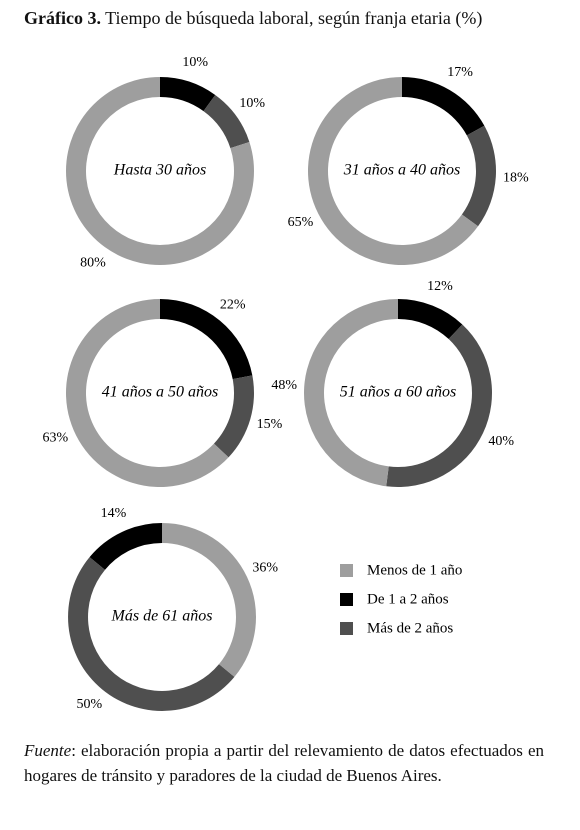 This screenshot has width=580, height=830. I want to click on value-label: 18%, so click(516, 177).